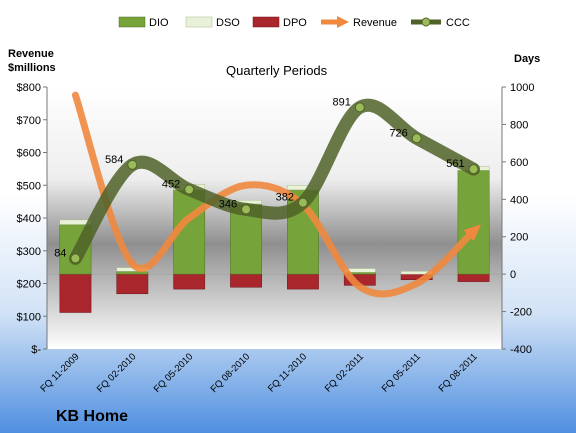 This screenshot has height=433, width=576. What do you see at coordinates (32, 68) in the screenshot?
I see `left-axis-title-line2: $millions` at bounding box center [32, 68].